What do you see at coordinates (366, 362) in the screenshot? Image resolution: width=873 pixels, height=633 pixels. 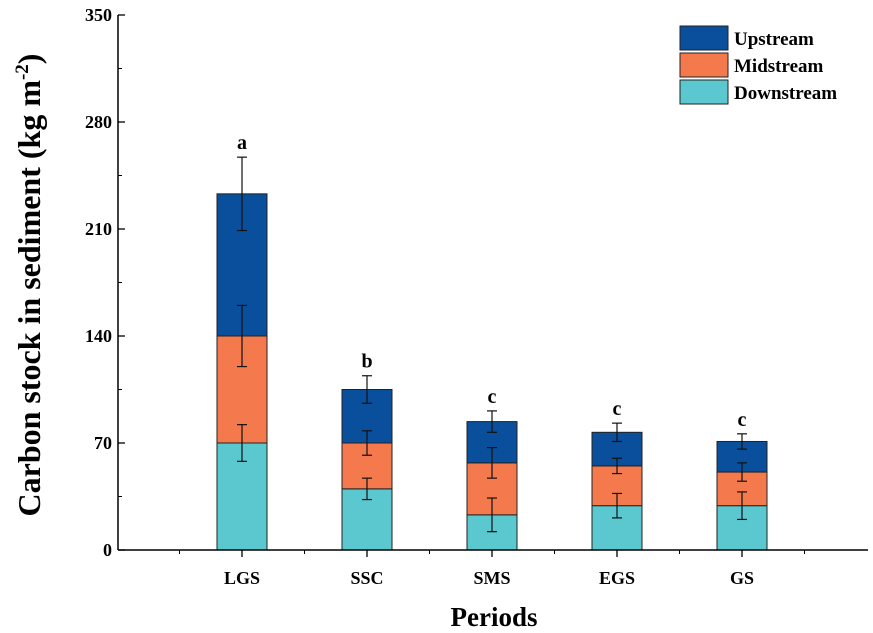 I see `significance-letter-ssc: b` at bounding box center [366, 362].